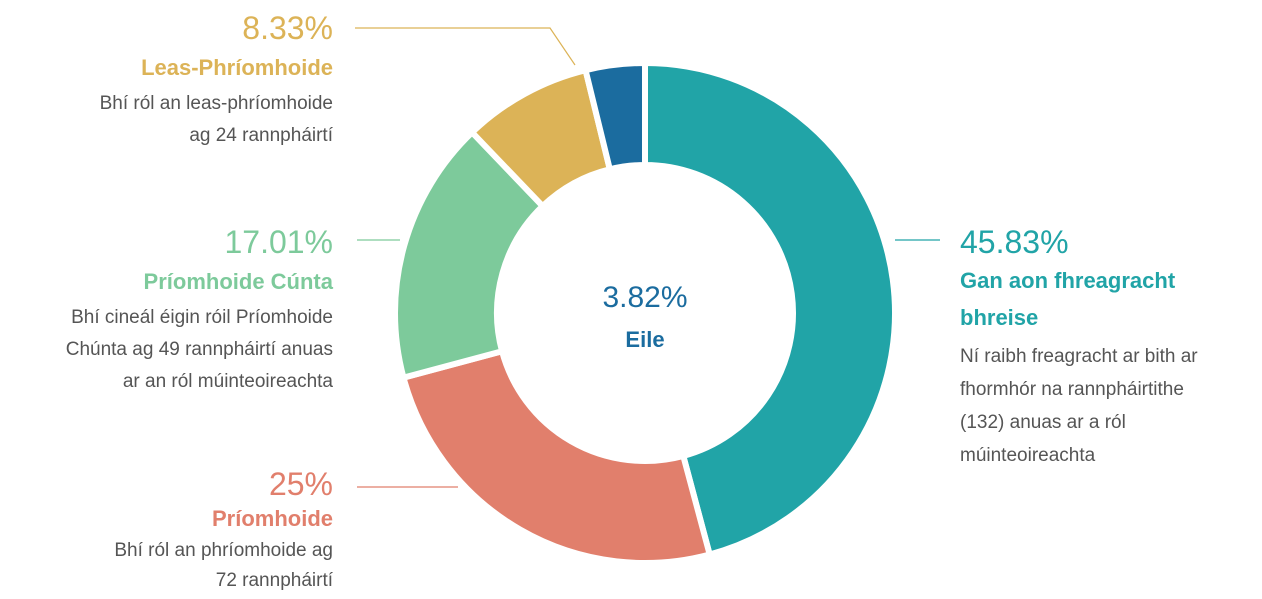  What do you see at coordinates (1079, 356) in the screenshot?
I see `slice-description: Ní raibh freagracht ar bith ar` at bounding box center [1079, 356].